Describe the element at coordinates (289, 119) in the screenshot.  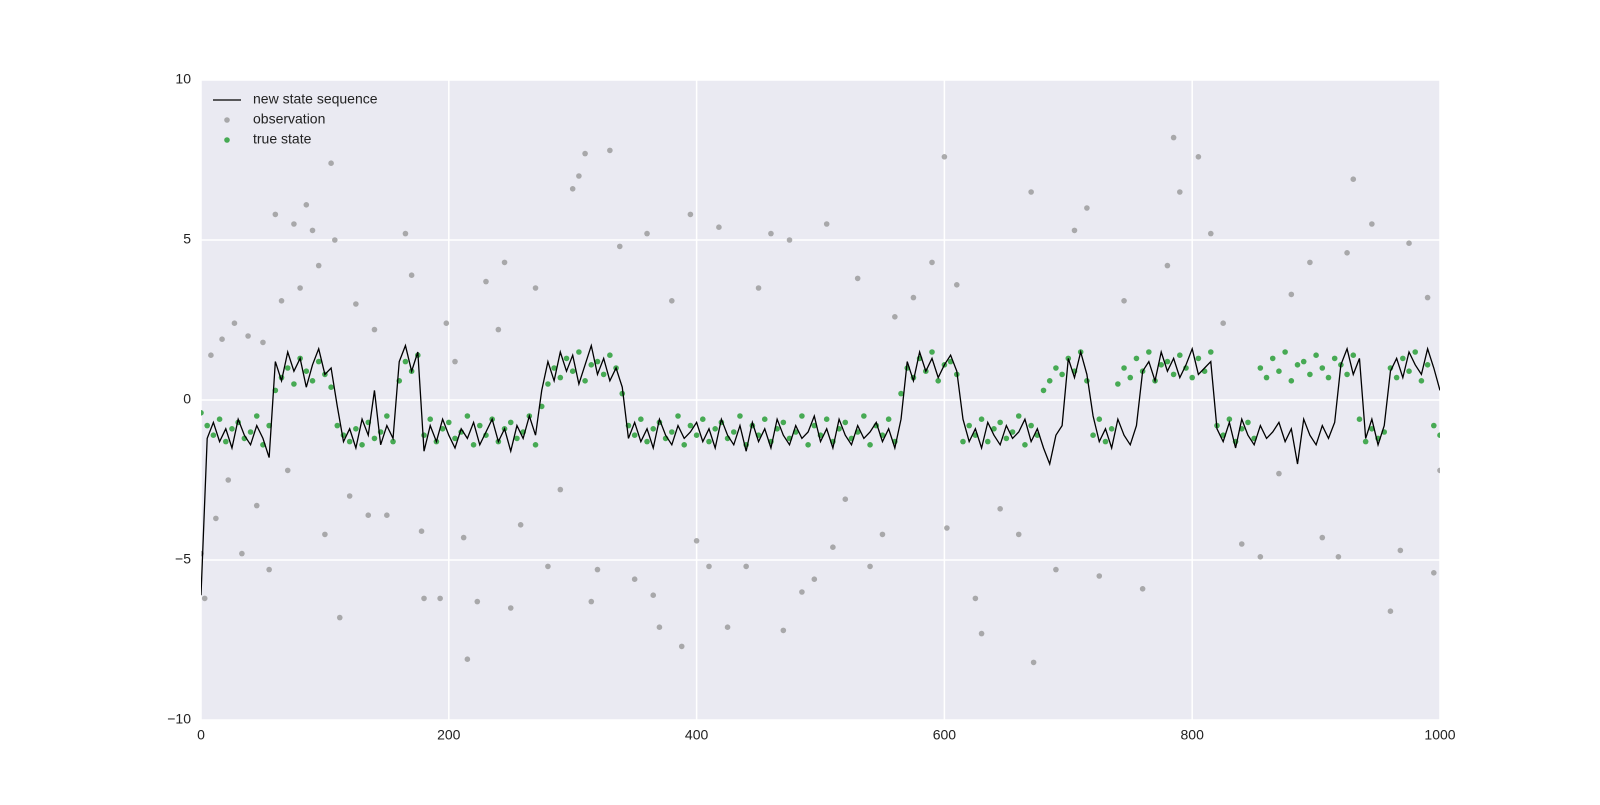
I see `legend-label: observation` at that location.